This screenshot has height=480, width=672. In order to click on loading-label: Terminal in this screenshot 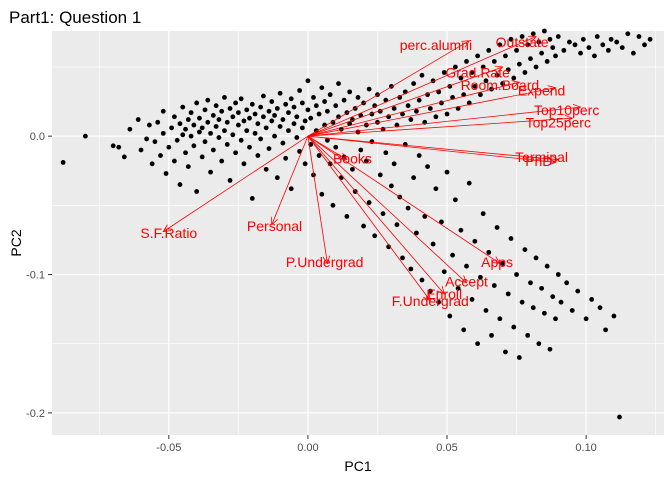, I will do `click(541, 157)`.